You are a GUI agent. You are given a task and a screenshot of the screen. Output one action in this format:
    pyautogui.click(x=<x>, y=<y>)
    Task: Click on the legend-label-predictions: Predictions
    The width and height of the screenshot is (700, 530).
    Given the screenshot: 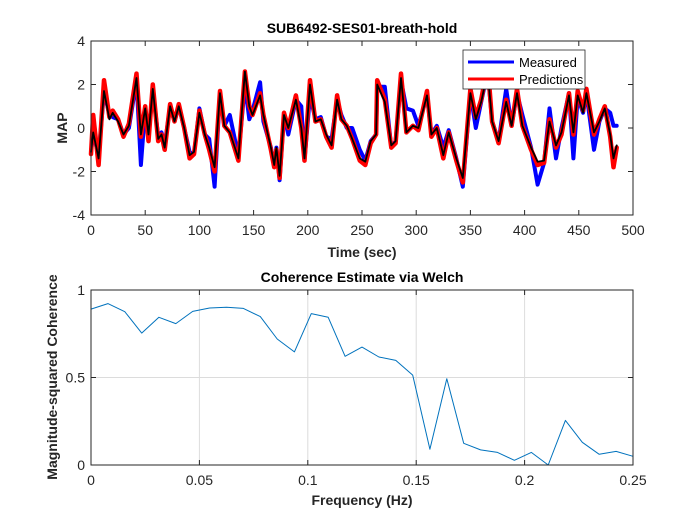 What is the action you would take?
    pyautogui.click(x=551, y=79)
    